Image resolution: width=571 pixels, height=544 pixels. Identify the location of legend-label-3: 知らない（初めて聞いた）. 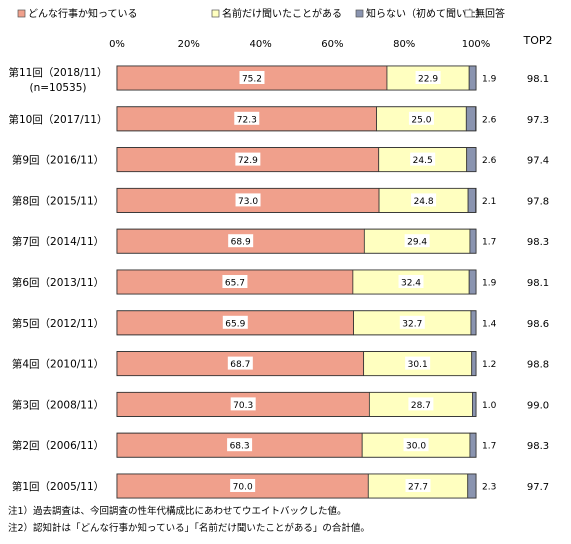
(426, 13).